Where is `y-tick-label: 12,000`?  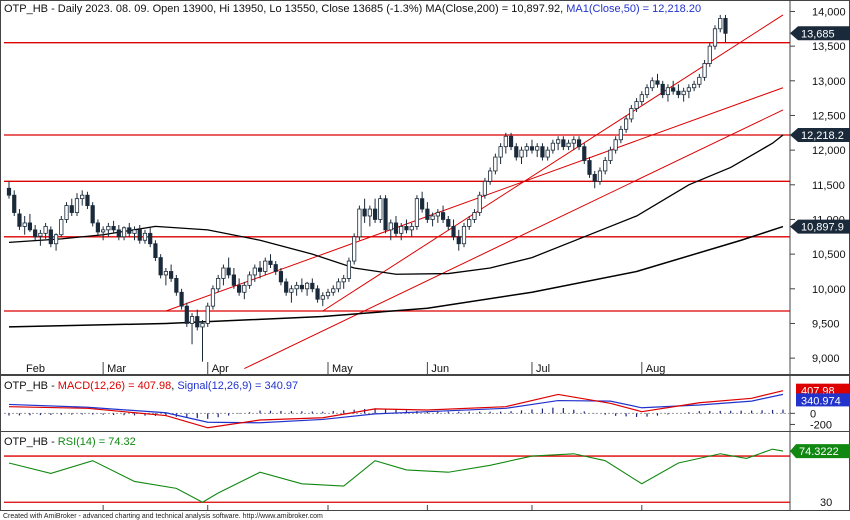 y-tick-label: 12,000 is located at coordinates (829, 151).